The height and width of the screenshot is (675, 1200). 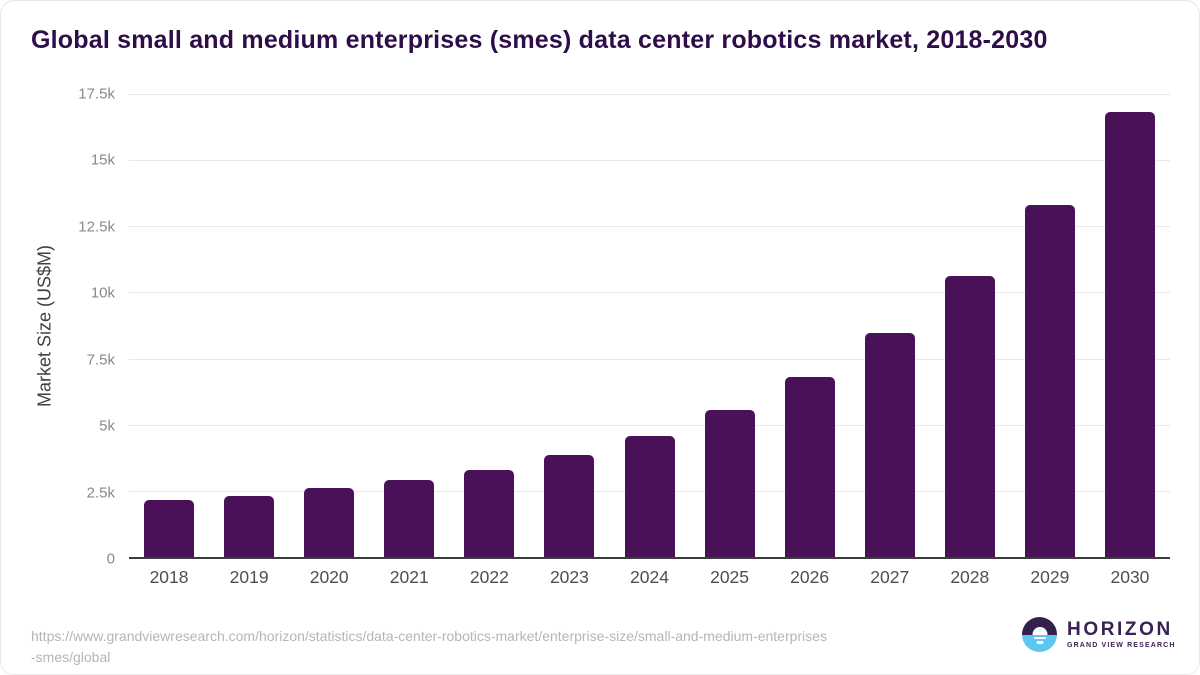 I want to click on y-tick-7.5k: 7.5k, so click(x=100, y=360).